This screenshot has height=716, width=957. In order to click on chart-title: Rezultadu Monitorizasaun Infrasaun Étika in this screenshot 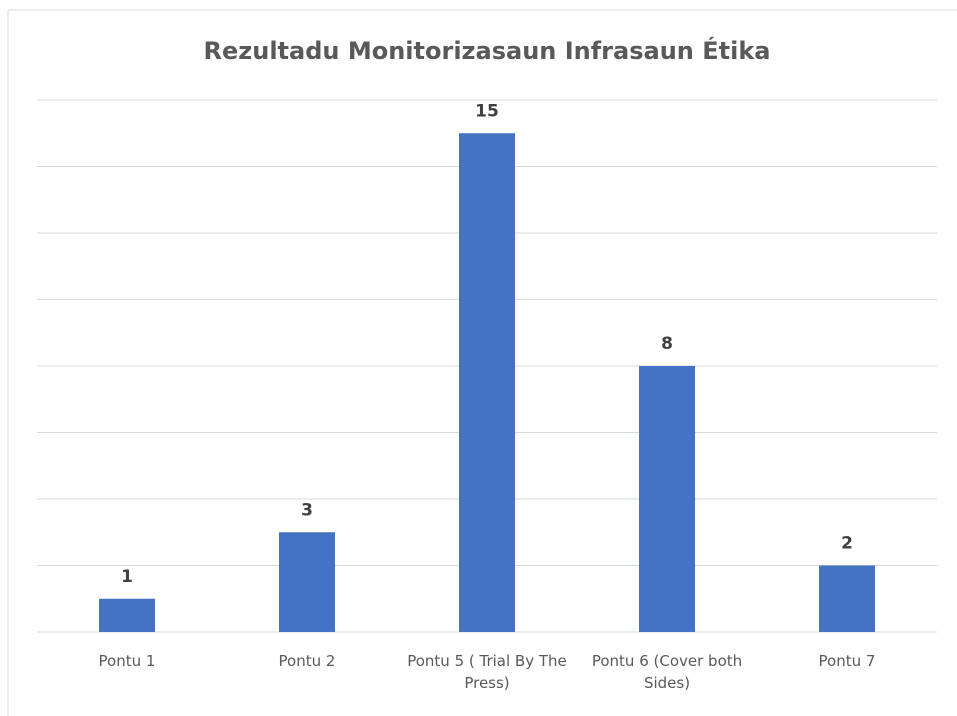, I will do `click(487, 50)`.